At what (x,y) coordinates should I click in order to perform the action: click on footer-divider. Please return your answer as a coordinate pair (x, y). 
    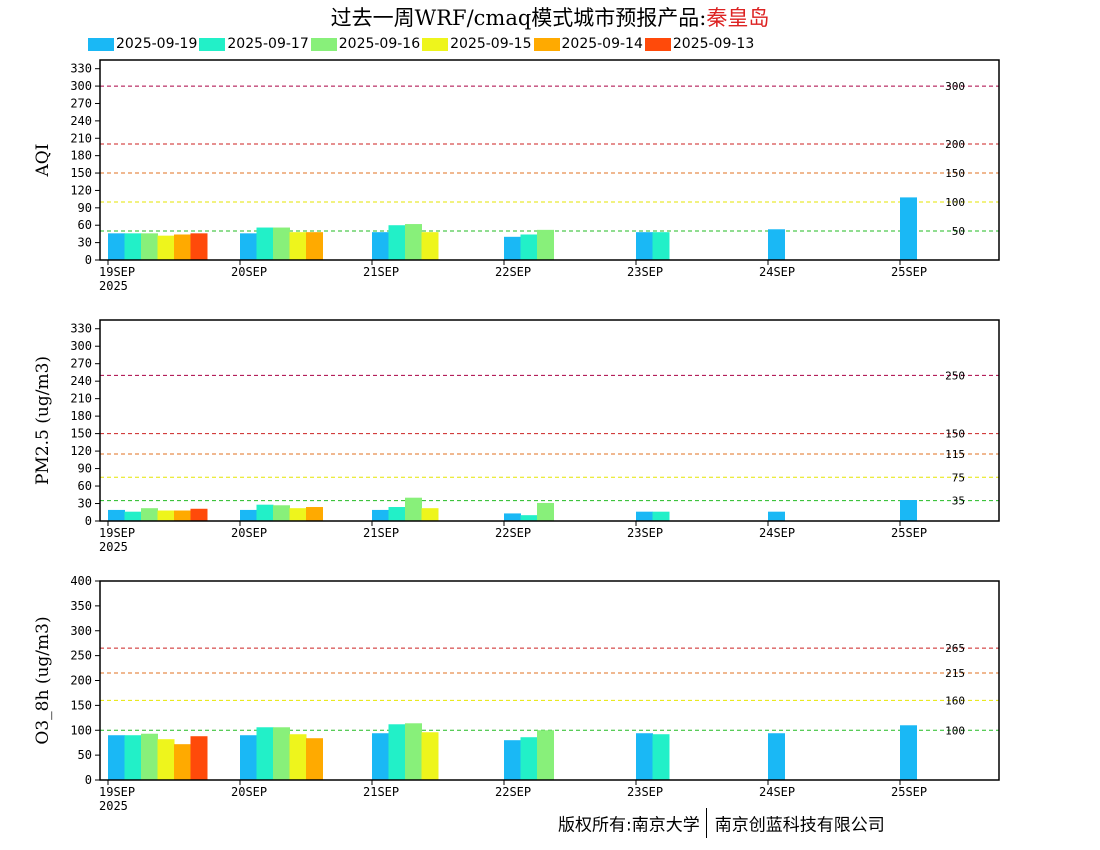
    Looking at the image, I should click on (706, 823).